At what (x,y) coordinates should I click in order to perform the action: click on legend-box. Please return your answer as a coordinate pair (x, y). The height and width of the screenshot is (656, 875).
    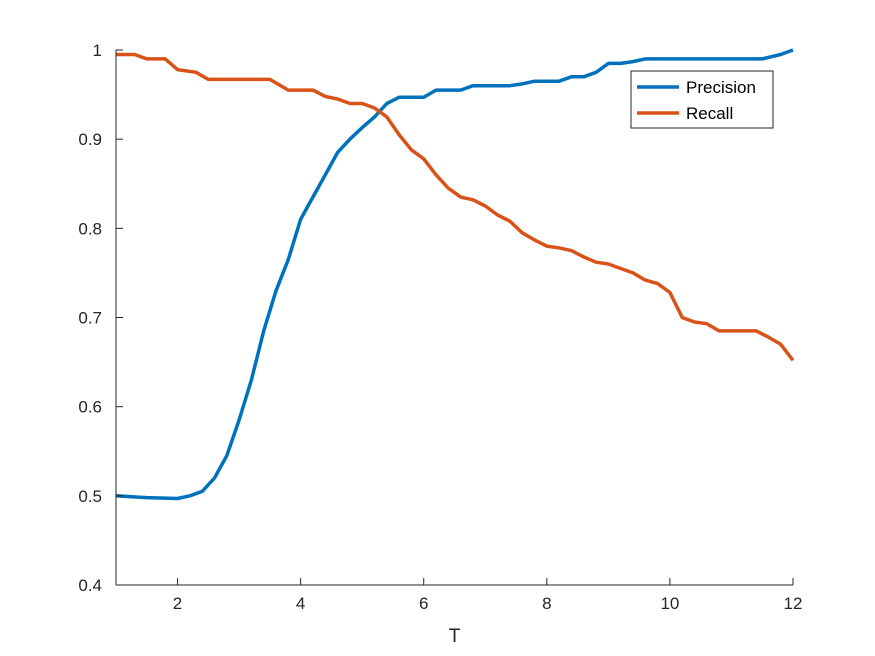
    Looking at the image, I should click on (702, 99).